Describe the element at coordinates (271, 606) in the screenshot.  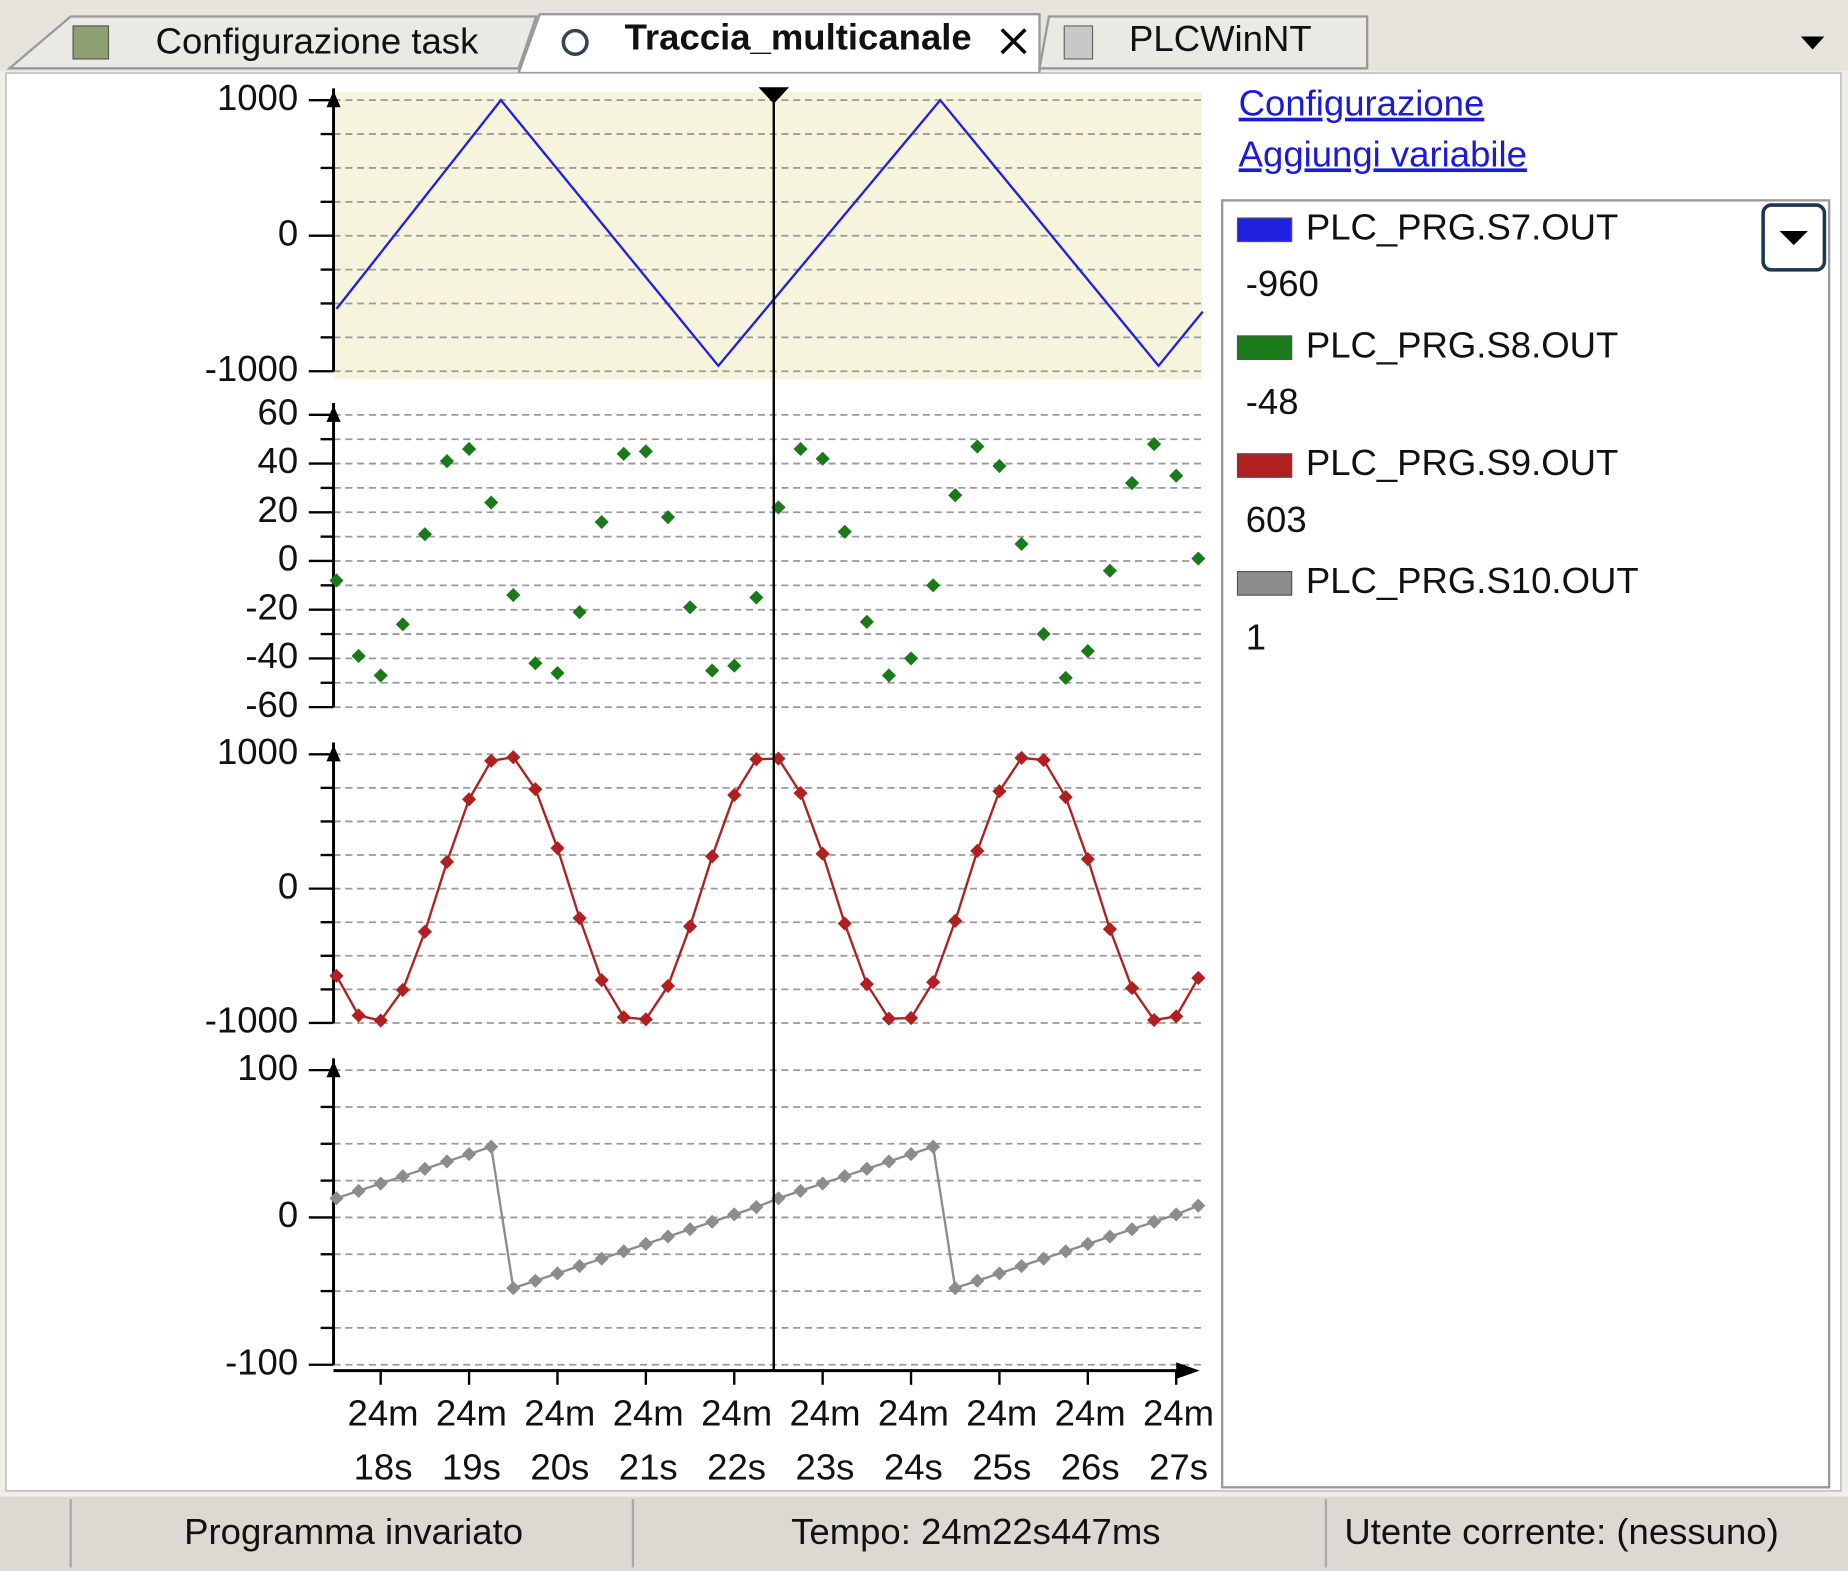
I see `y-tick-label: -20` at that location.